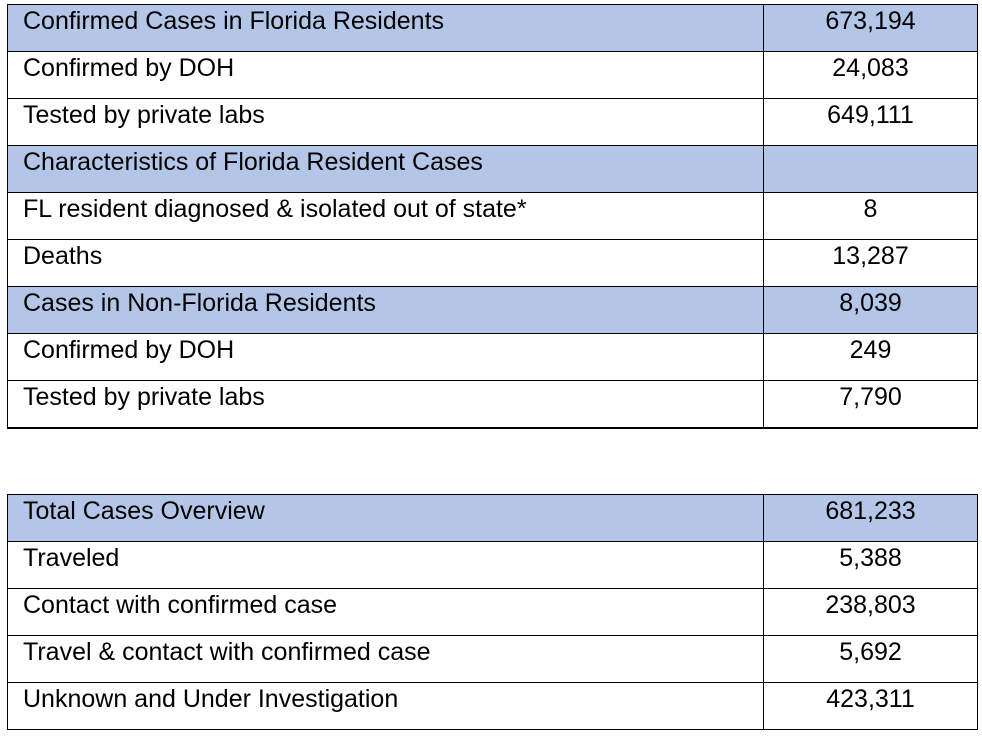 The width and height of the screenshot is (982, 740). What do you see at coordinates (870, 169) in the screenshot?
I see `row-value` at bounding box center [870, 169].